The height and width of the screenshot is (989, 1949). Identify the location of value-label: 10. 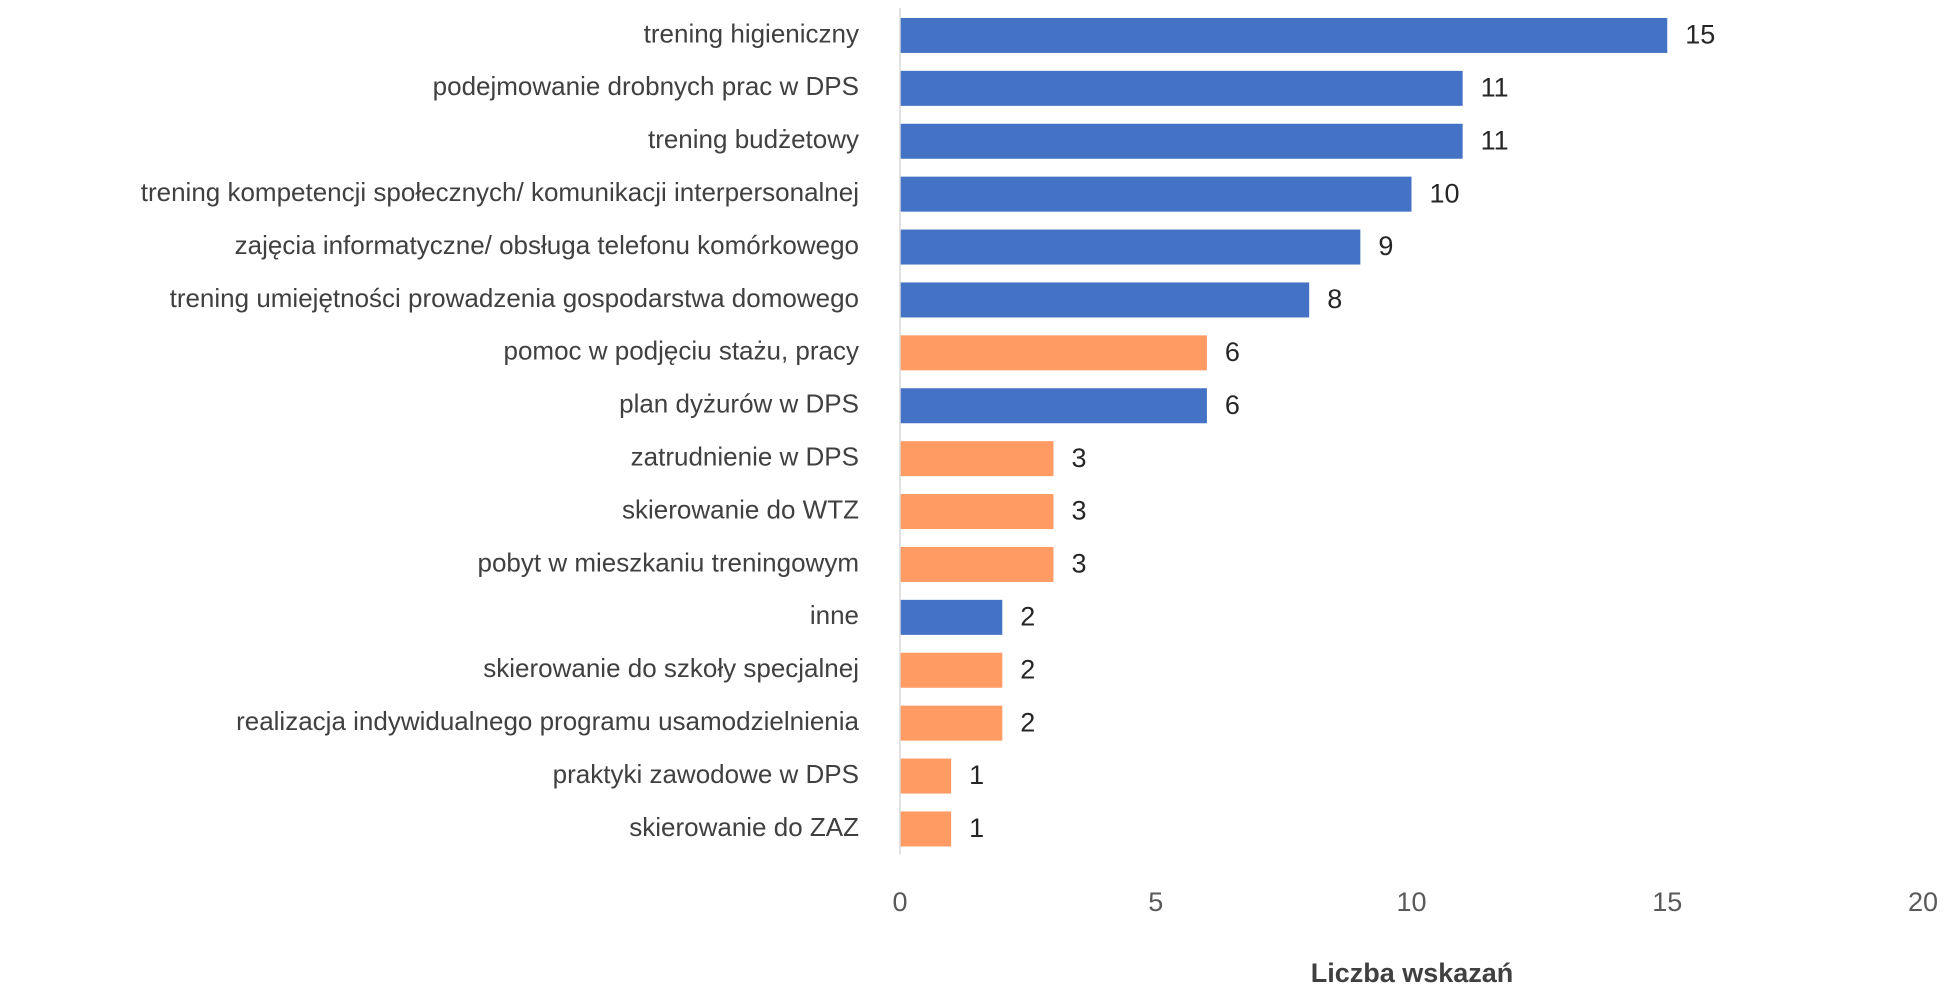
(1445, 193).